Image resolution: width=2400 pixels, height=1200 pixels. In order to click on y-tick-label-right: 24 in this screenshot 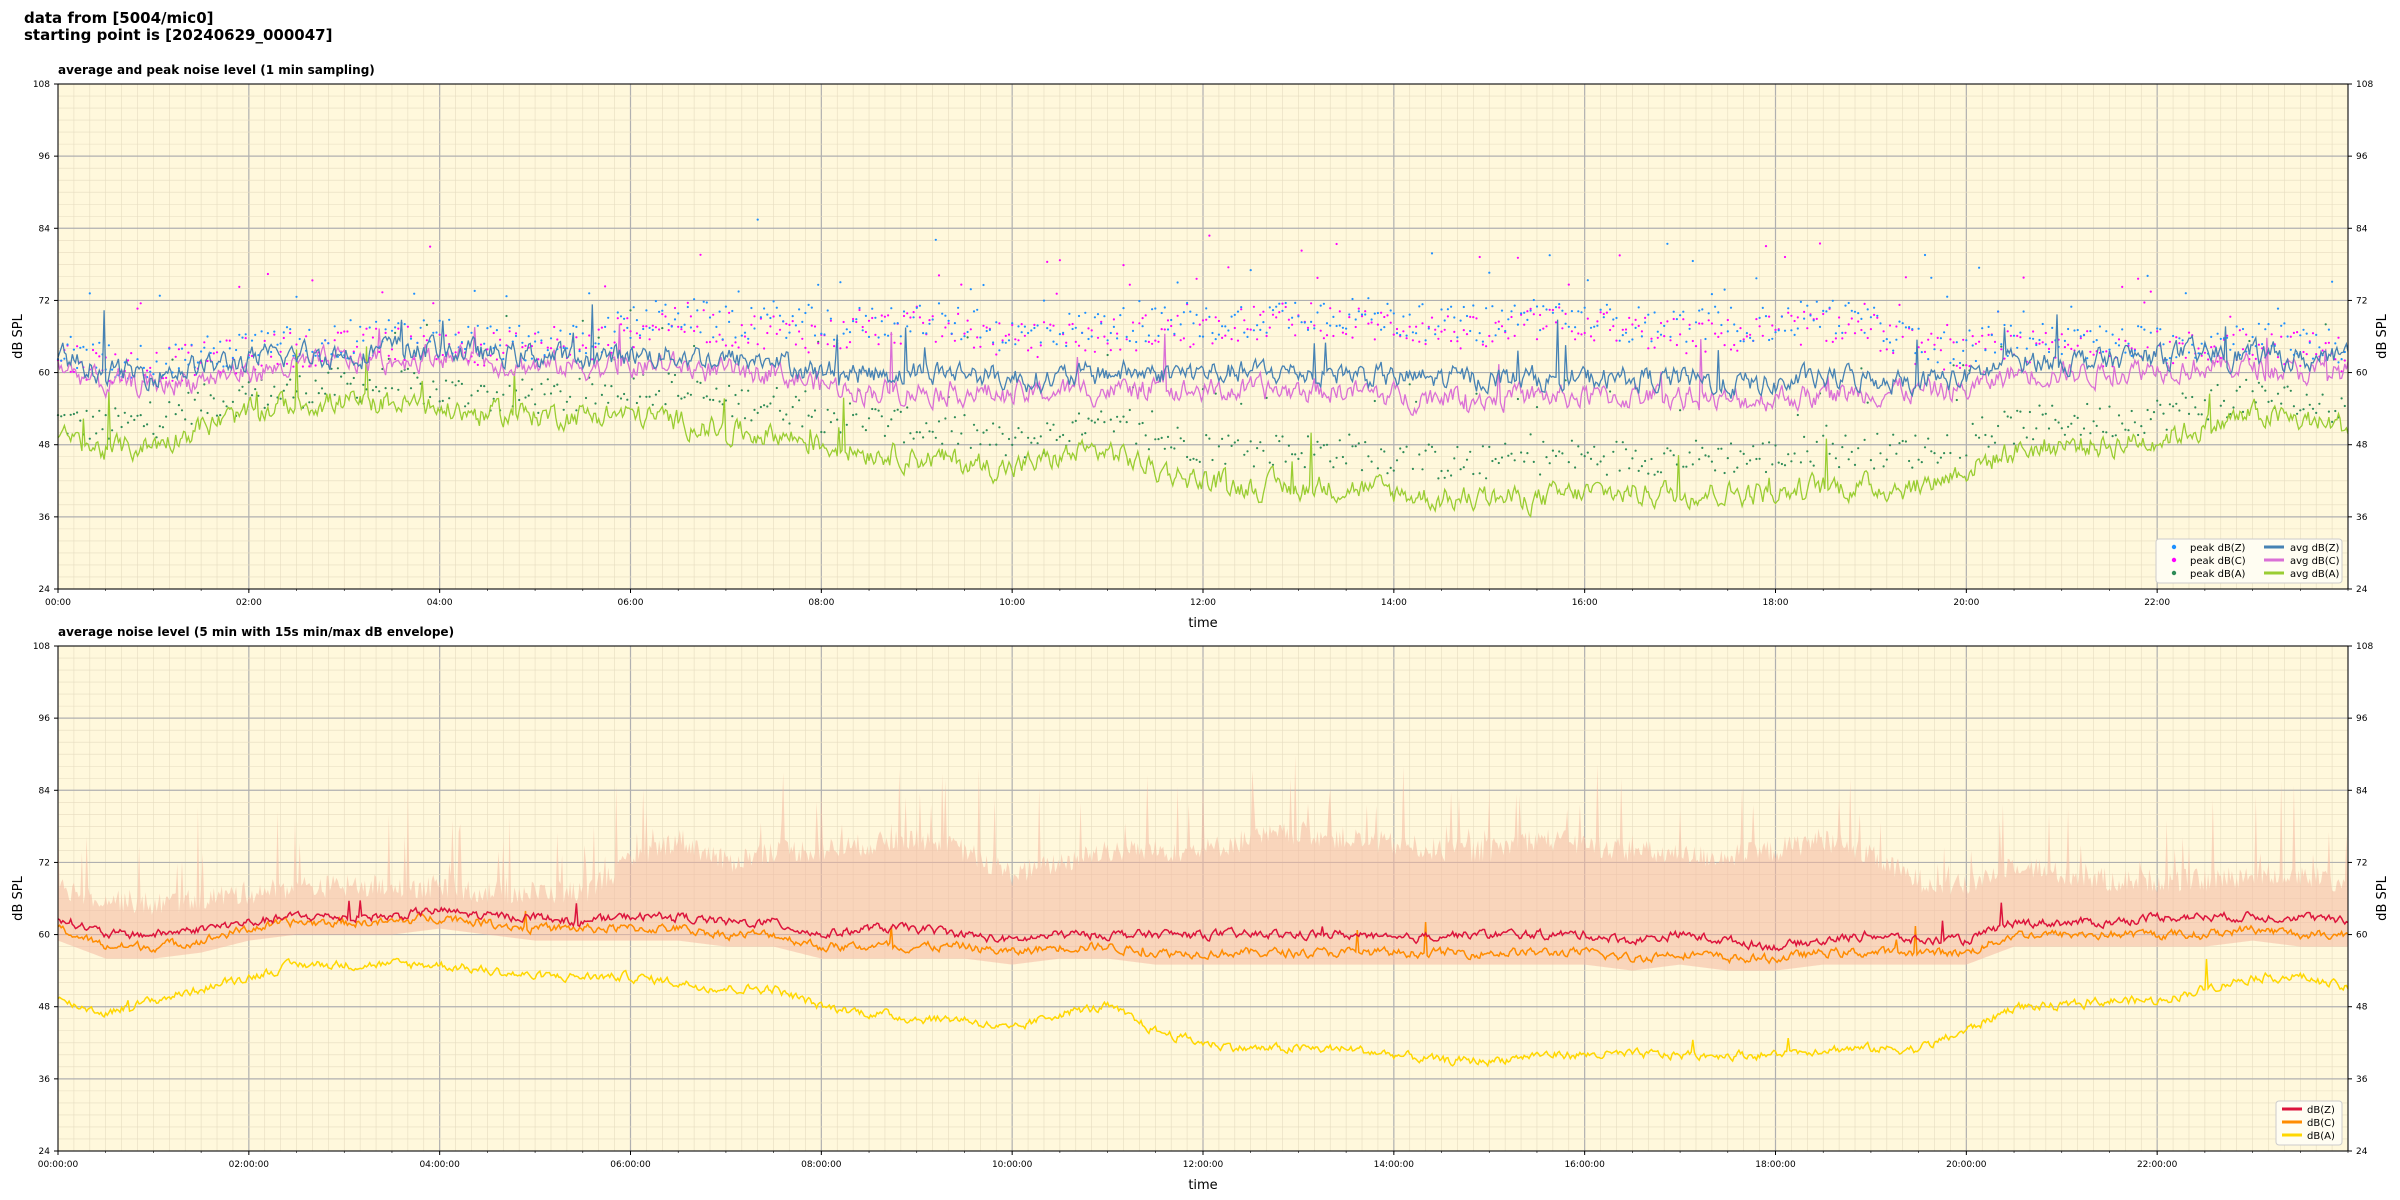, I will do `click(2362, 590)`.